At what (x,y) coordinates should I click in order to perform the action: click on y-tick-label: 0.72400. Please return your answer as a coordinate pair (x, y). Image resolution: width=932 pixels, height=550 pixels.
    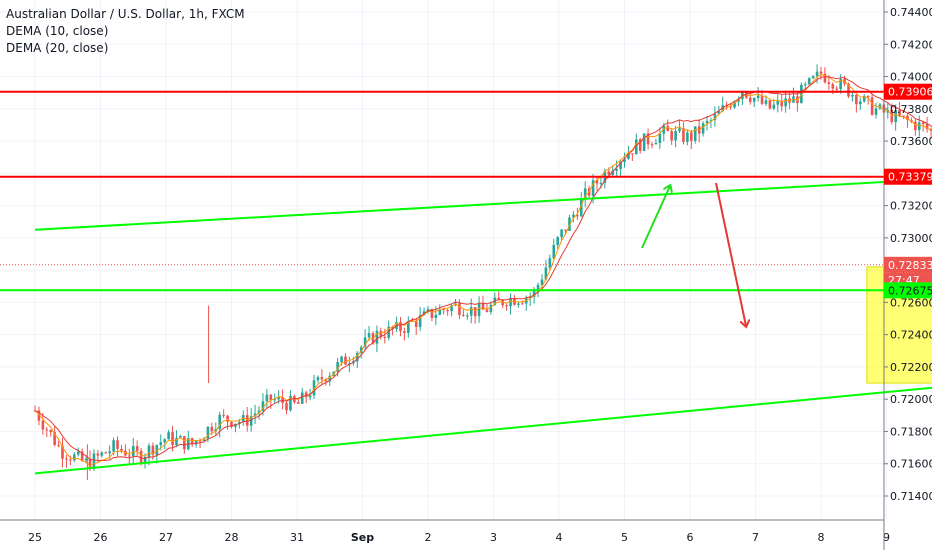
    Looking at the image, I should click on (911, 335).